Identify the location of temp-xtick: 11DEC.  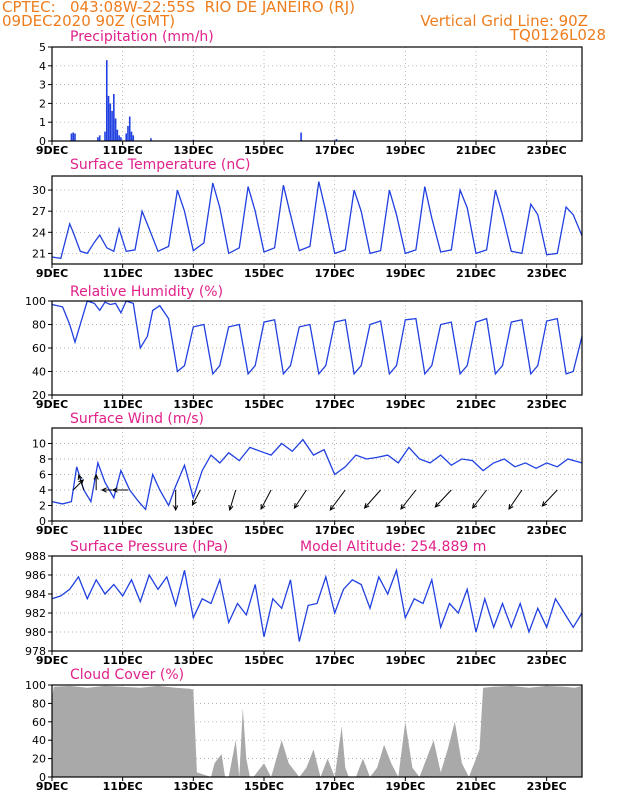
(123, 273).